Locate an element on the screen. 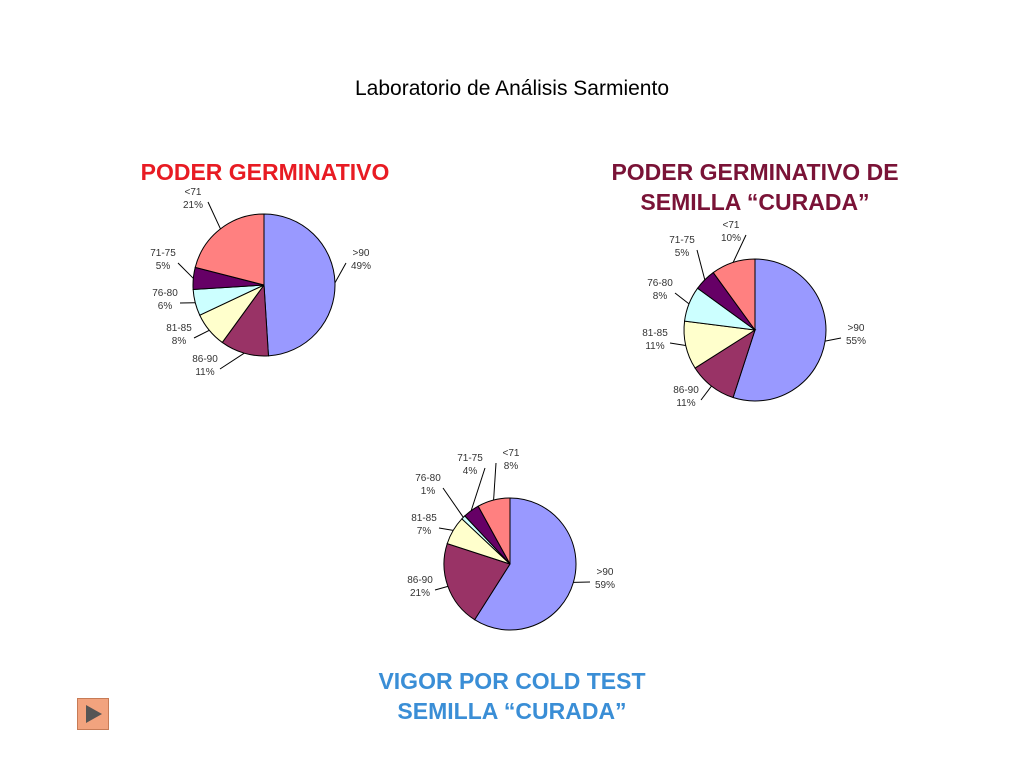 This screenshot has width=1024, height=768. slice-value-label: 7% is located at coordinates (424, 531).